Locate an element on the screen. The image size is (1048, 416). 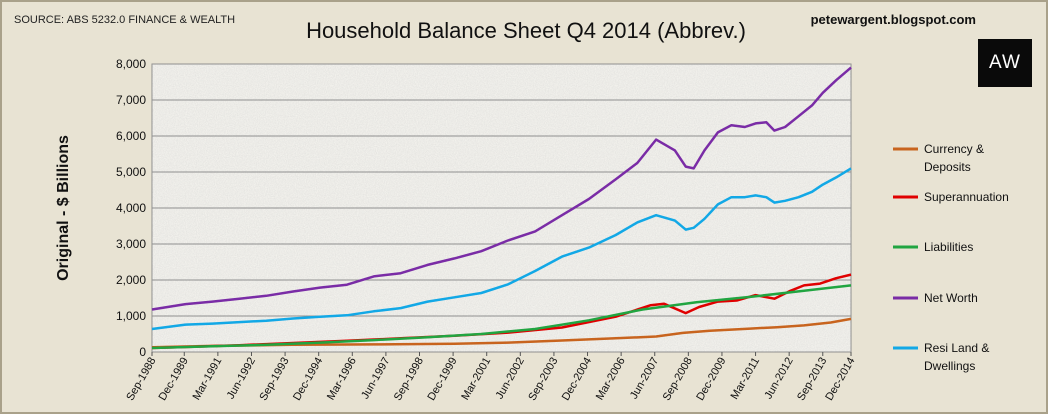
x-tick-label: Jun-2002 is located at coordinates (510, 379).